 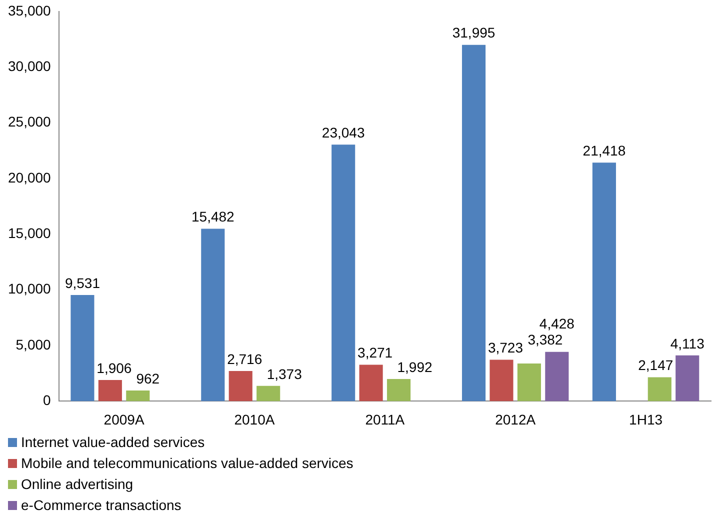 I want to click on x-tick-label: 2012A, so click(x=515, y=419).